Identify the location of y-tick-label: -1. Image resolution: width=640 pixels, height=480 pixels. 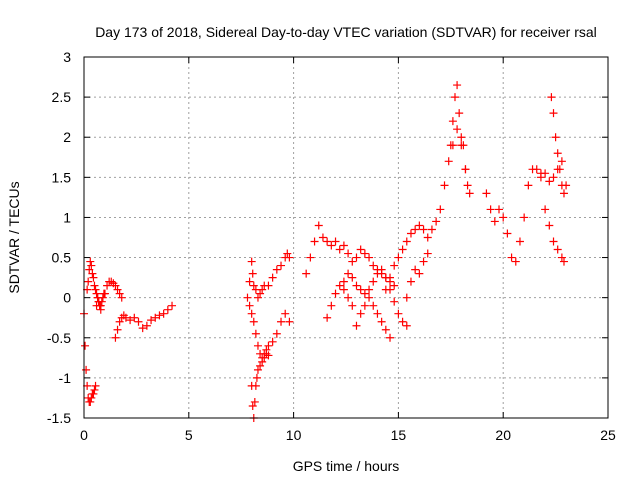
(65, 378).